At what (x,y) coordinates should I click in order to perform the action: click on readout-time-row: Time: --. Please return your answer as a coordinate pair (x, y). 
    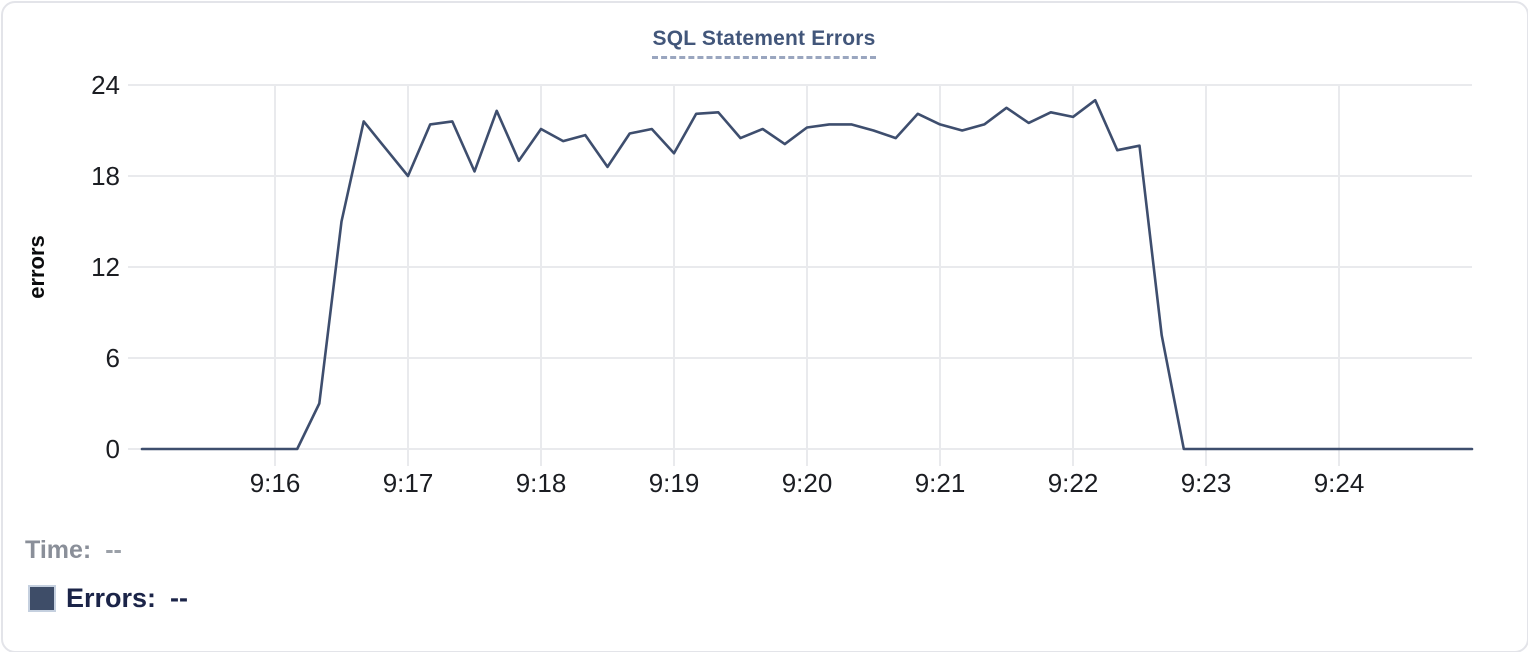
    Looking at the image, I should click on (73, 550).